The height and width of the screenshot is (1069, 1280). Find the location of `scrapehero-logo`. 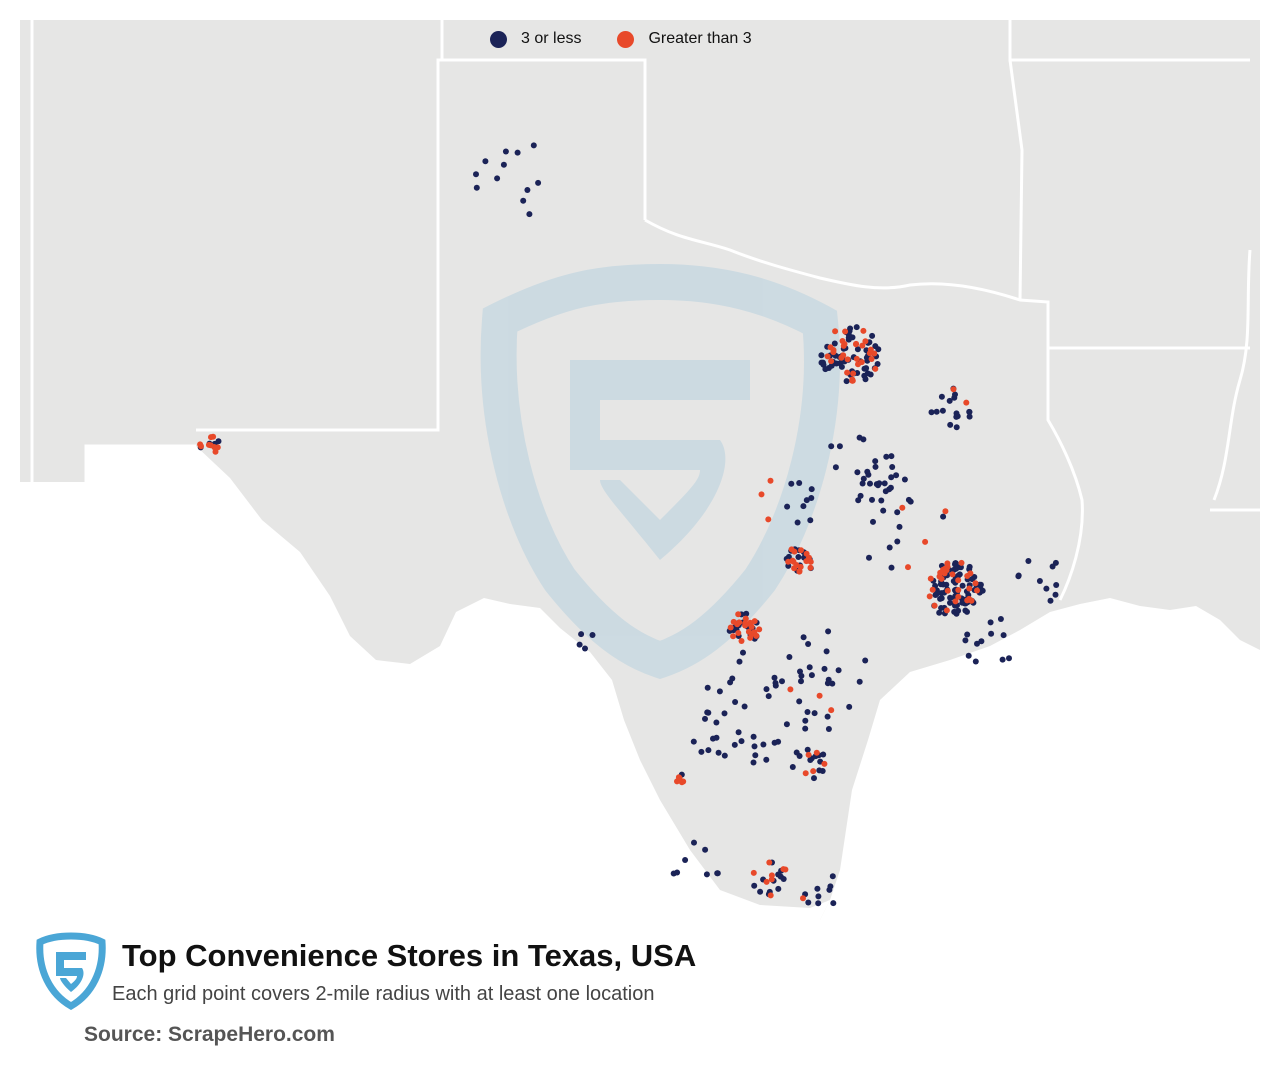

scrapehero-logo is located at coordinates (71, 970).